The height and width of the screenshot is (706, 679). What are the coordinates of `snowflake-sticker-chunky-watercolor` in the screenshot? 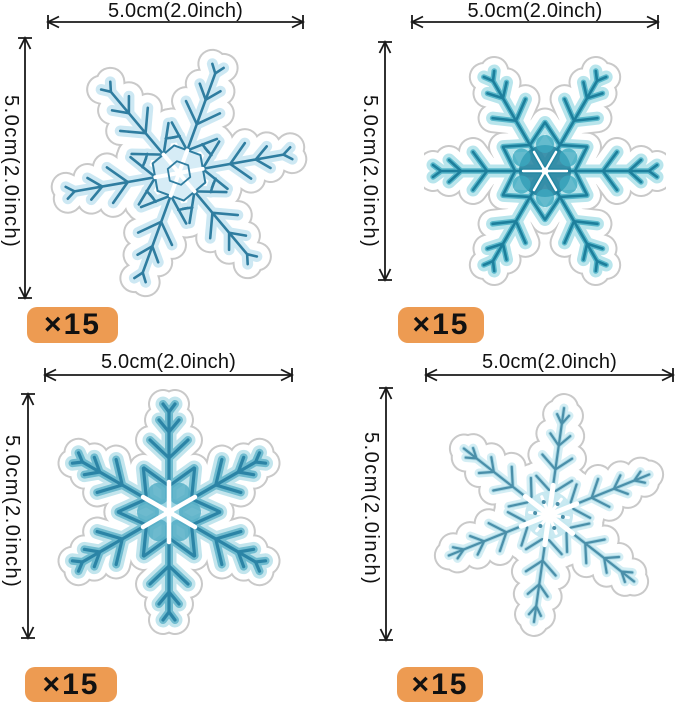 It's located at (169, 512).